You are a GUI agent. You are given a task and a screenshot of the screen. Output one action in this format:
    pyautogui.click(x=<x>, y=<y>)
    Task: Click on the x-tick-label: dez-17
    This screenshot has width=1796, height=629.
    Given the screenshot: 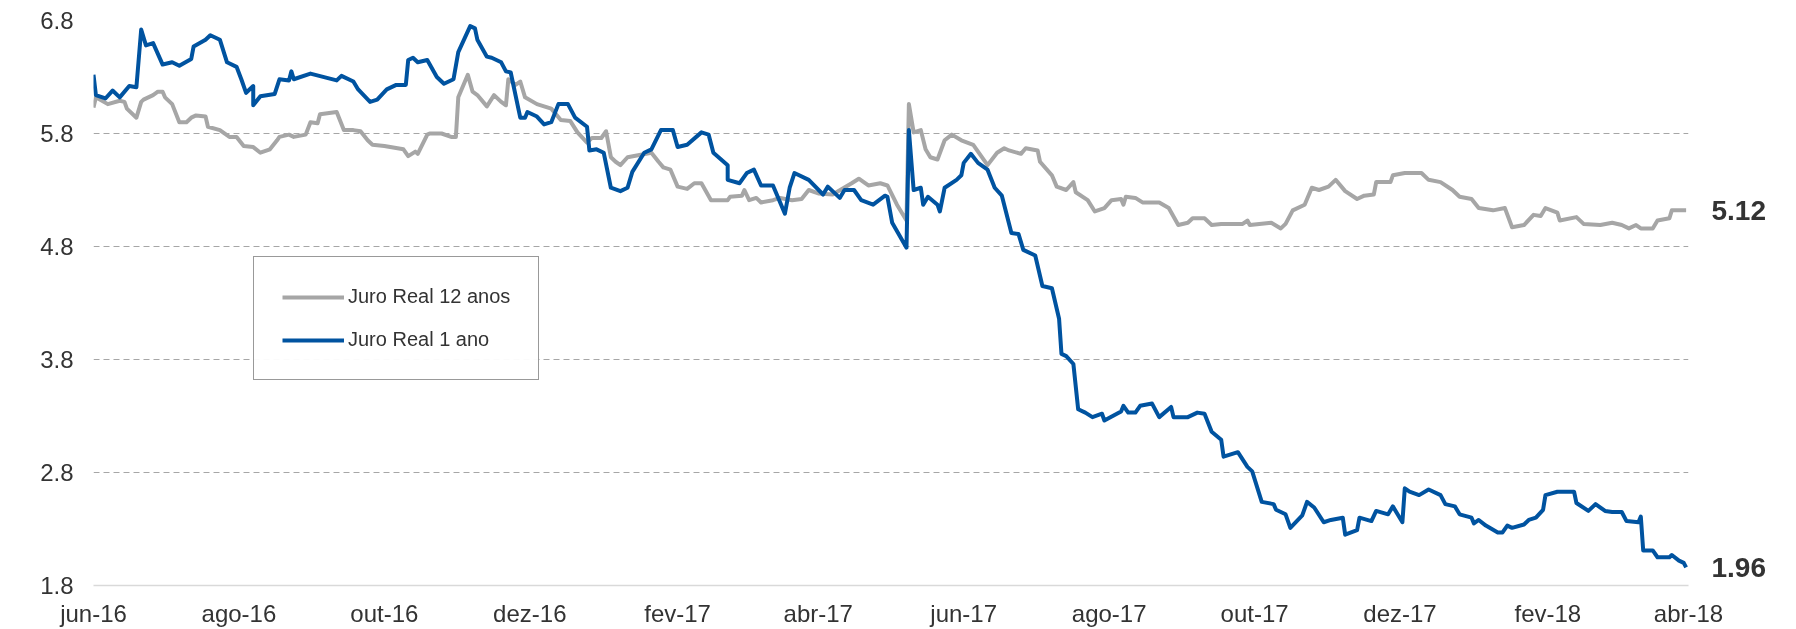 What is the action you would take?
    pyautogui.click(x=1400, y=613)
    